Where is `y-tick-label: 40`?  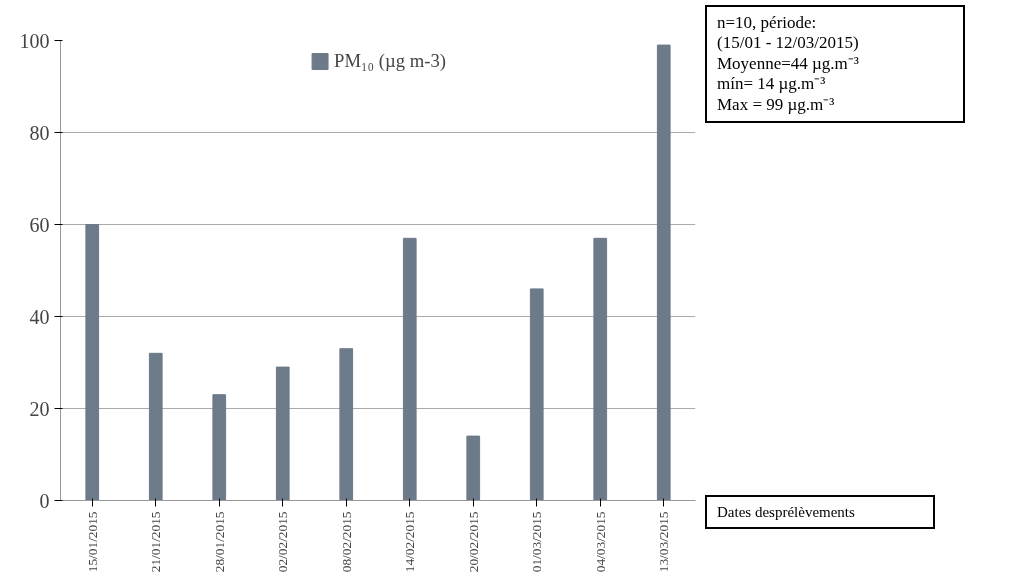 y-tick-label: 40 is located at coordinates (39, 316).